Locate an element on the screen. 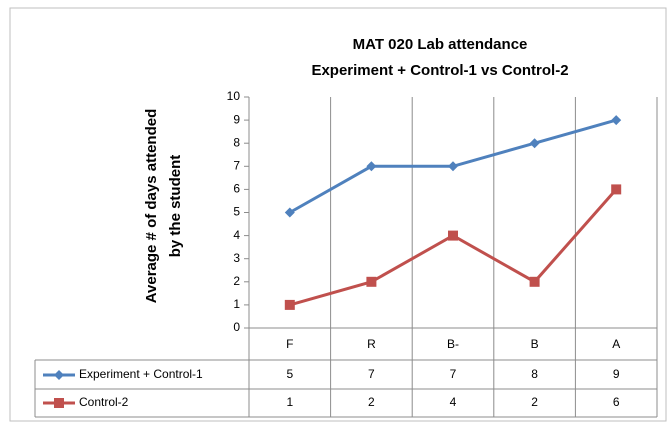 The height and width of the screenshot is (423, 668). y-tick-label: 10 is located at coordinates (234, 96).